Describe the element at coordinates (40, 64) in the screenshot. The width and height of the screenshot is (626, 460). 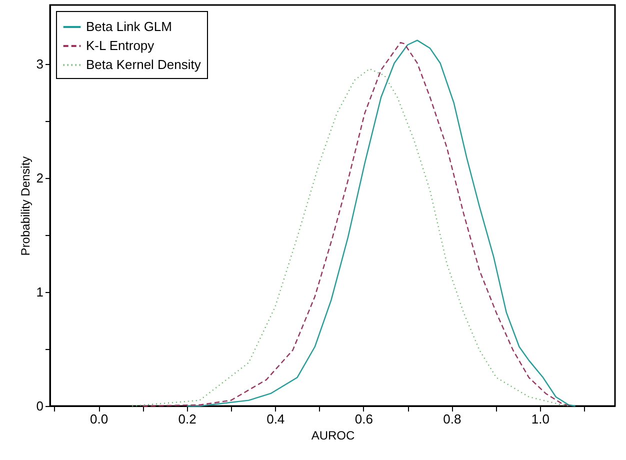
I see `y-tick-label: 3` at that location.